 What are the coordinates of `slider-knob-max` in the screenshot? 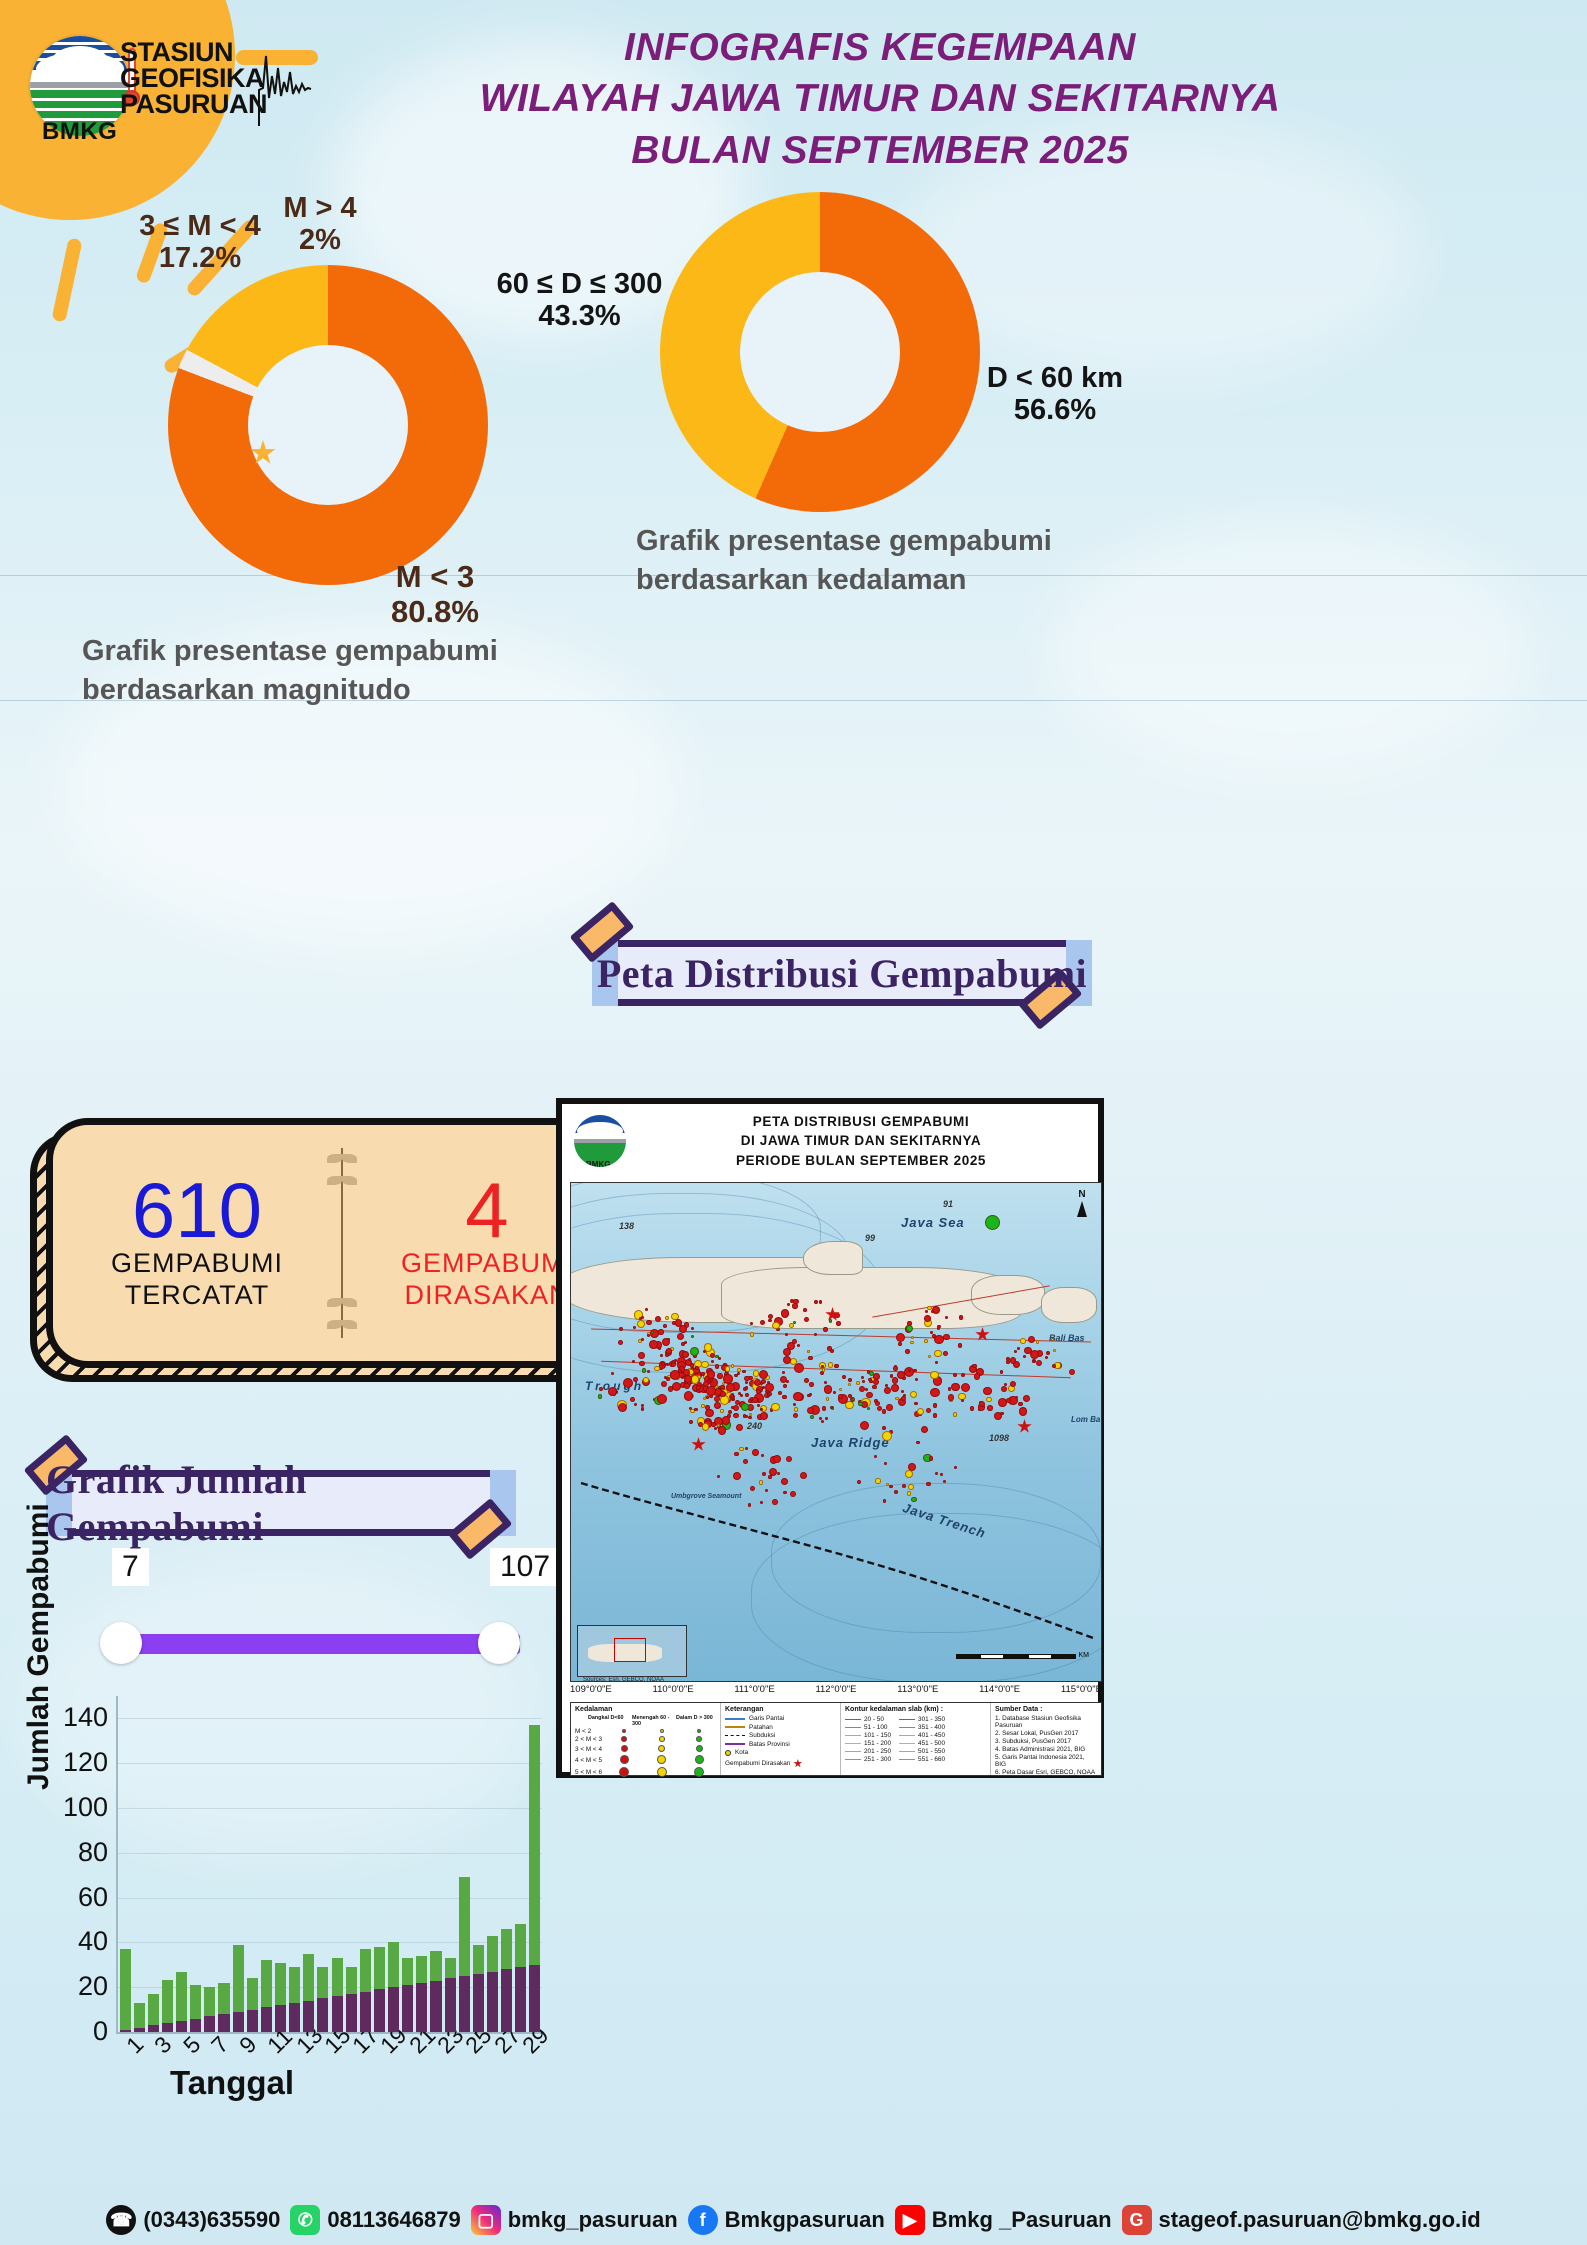 It's located at (499, 1643).